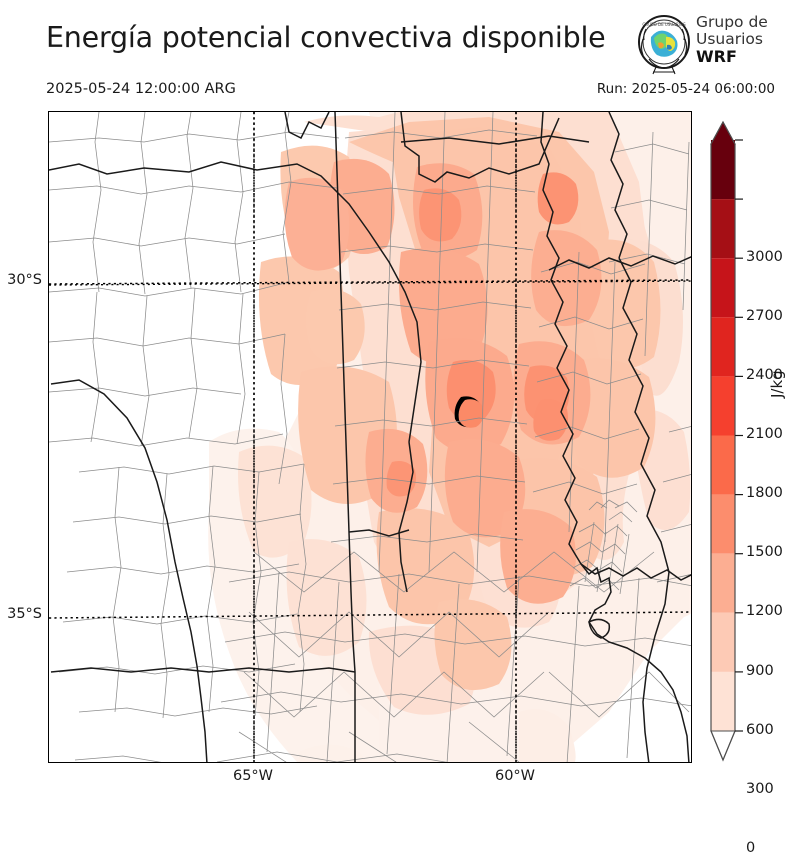 This screenshot has width=800, height=856. Describe the element at coordinates (764, 257) in the screenshot. I see `cbar-tick-3000: 3000` at that location.